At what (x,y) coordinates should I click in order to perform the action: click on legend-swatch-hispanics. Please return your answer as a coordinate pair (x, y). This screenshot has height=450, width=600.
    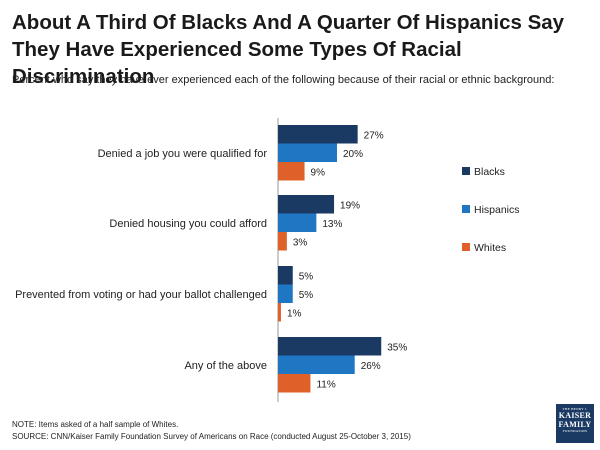
    Looking at the image, I should click on (466, 209).